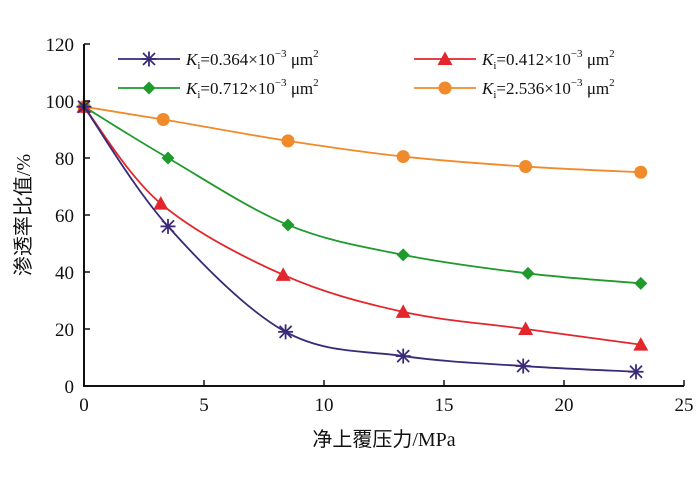  I want to click on y-tick-label: 100, so click(60, 102).